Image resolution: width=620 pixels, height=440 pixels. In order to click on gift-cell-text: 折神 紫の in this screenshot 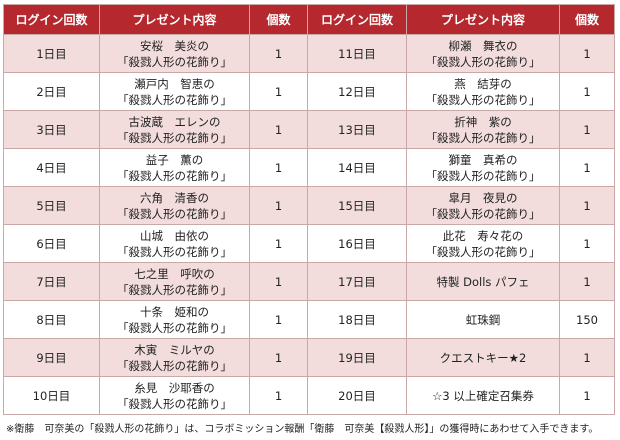, I will do `click(483, 121)`.